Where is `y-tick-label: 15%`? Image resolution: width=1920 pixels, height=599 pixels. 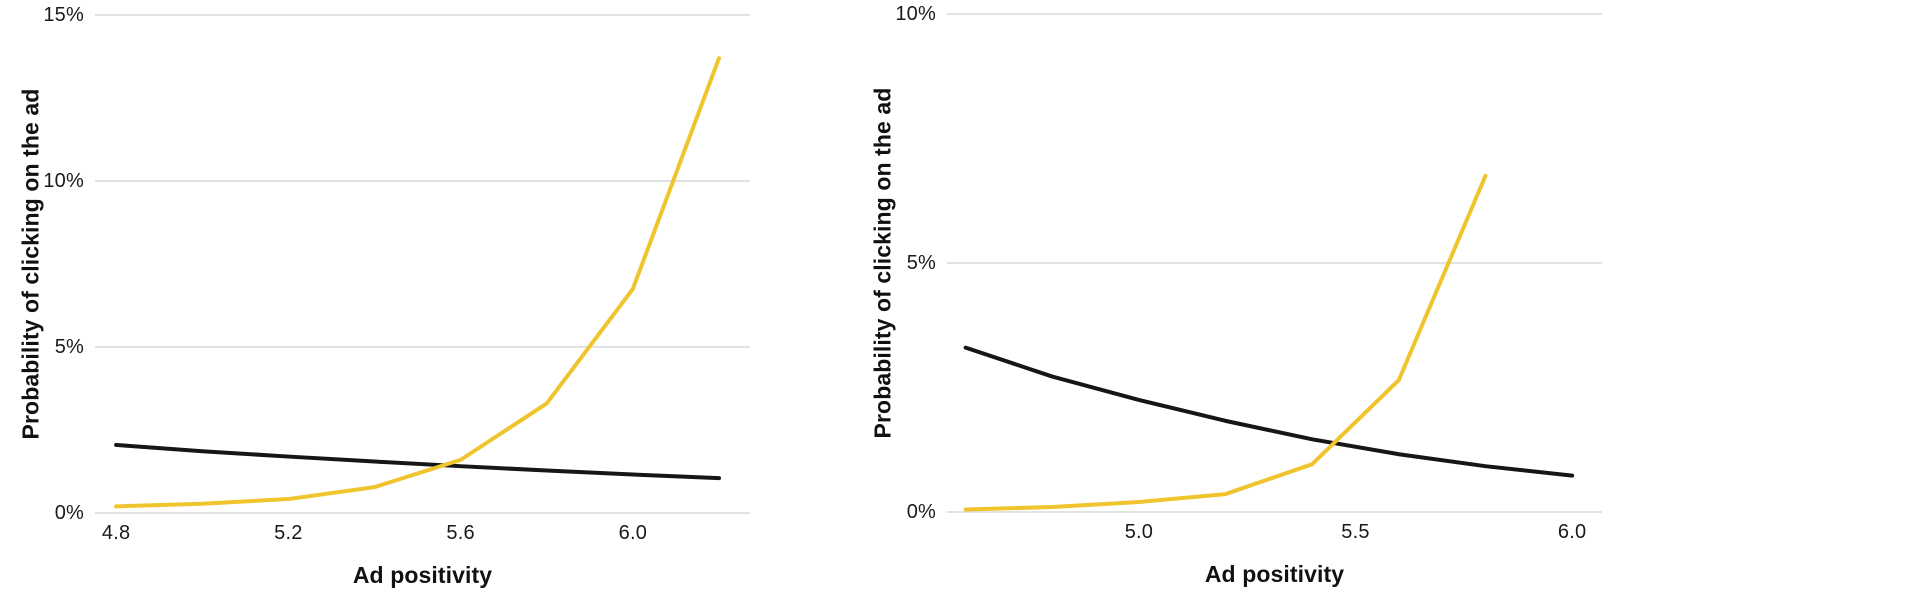
y-tick-label: 15% is located at coordinates (63, 15).